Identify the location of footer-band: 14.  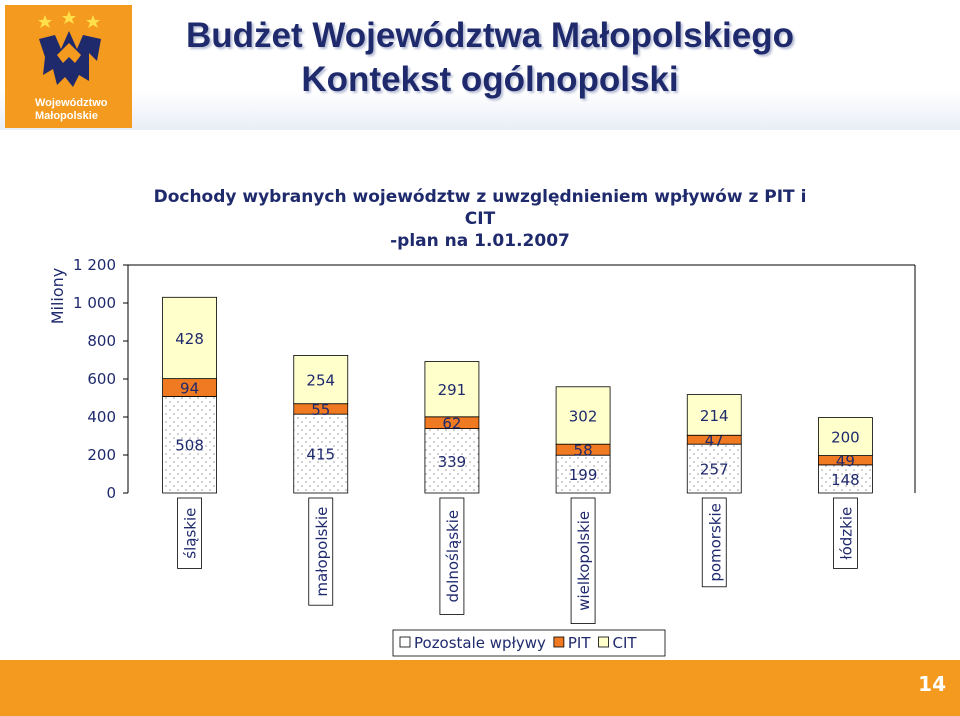
(480, 688).